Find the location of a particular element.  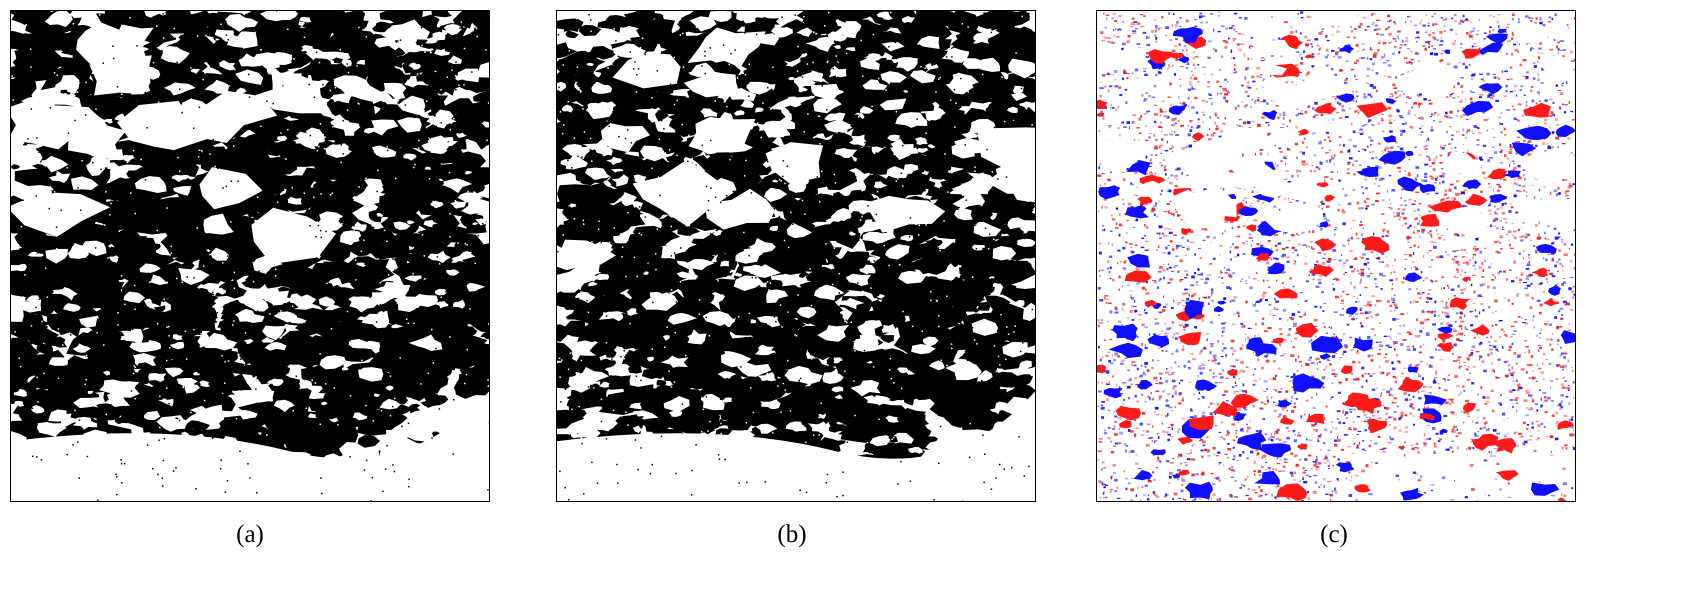

caption-c: (c) is located at coordinates (1334, 534).